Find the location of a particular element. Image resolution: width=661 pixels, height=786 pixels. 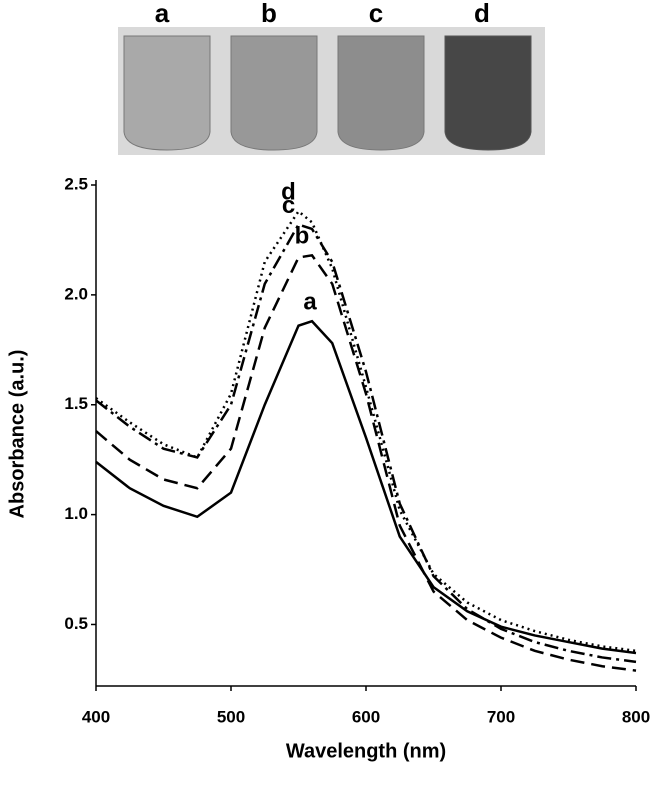

y-tick-label: 2.5 is located at coordinates (76, 183).